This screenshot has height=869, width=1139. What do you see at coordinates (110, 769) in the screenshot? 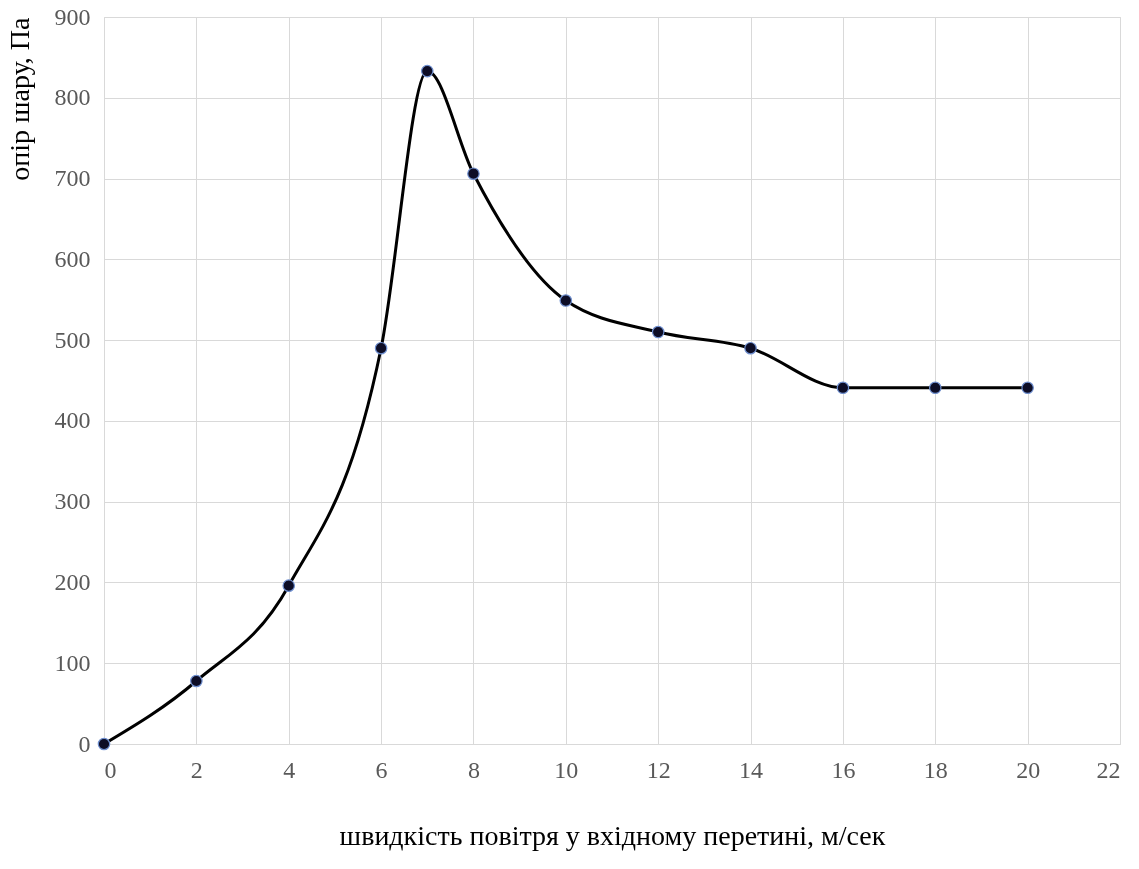
I see `x-tick-label: 0` at bounding box center [110, 769].